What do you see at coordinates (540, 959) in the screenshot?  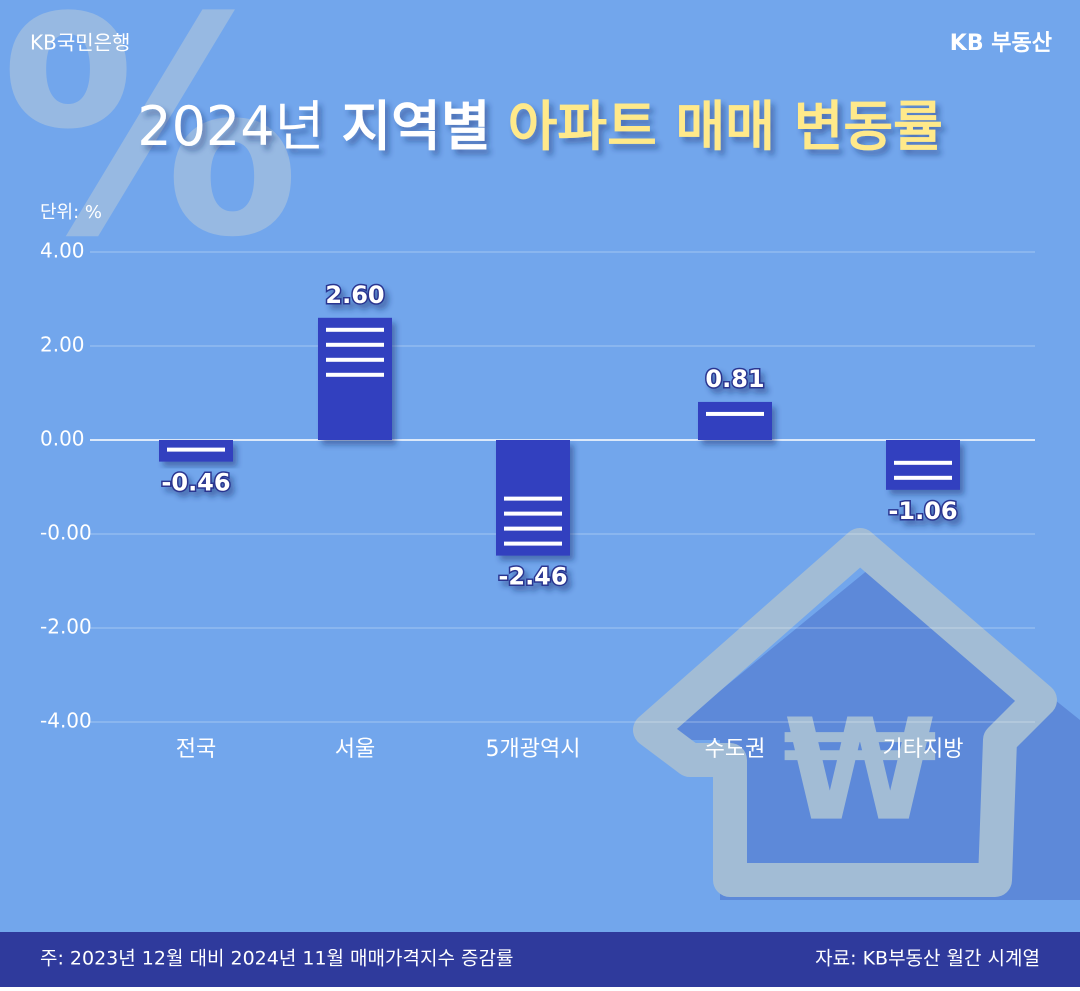 I see `footer-bar` at bounding box center [540, 959].